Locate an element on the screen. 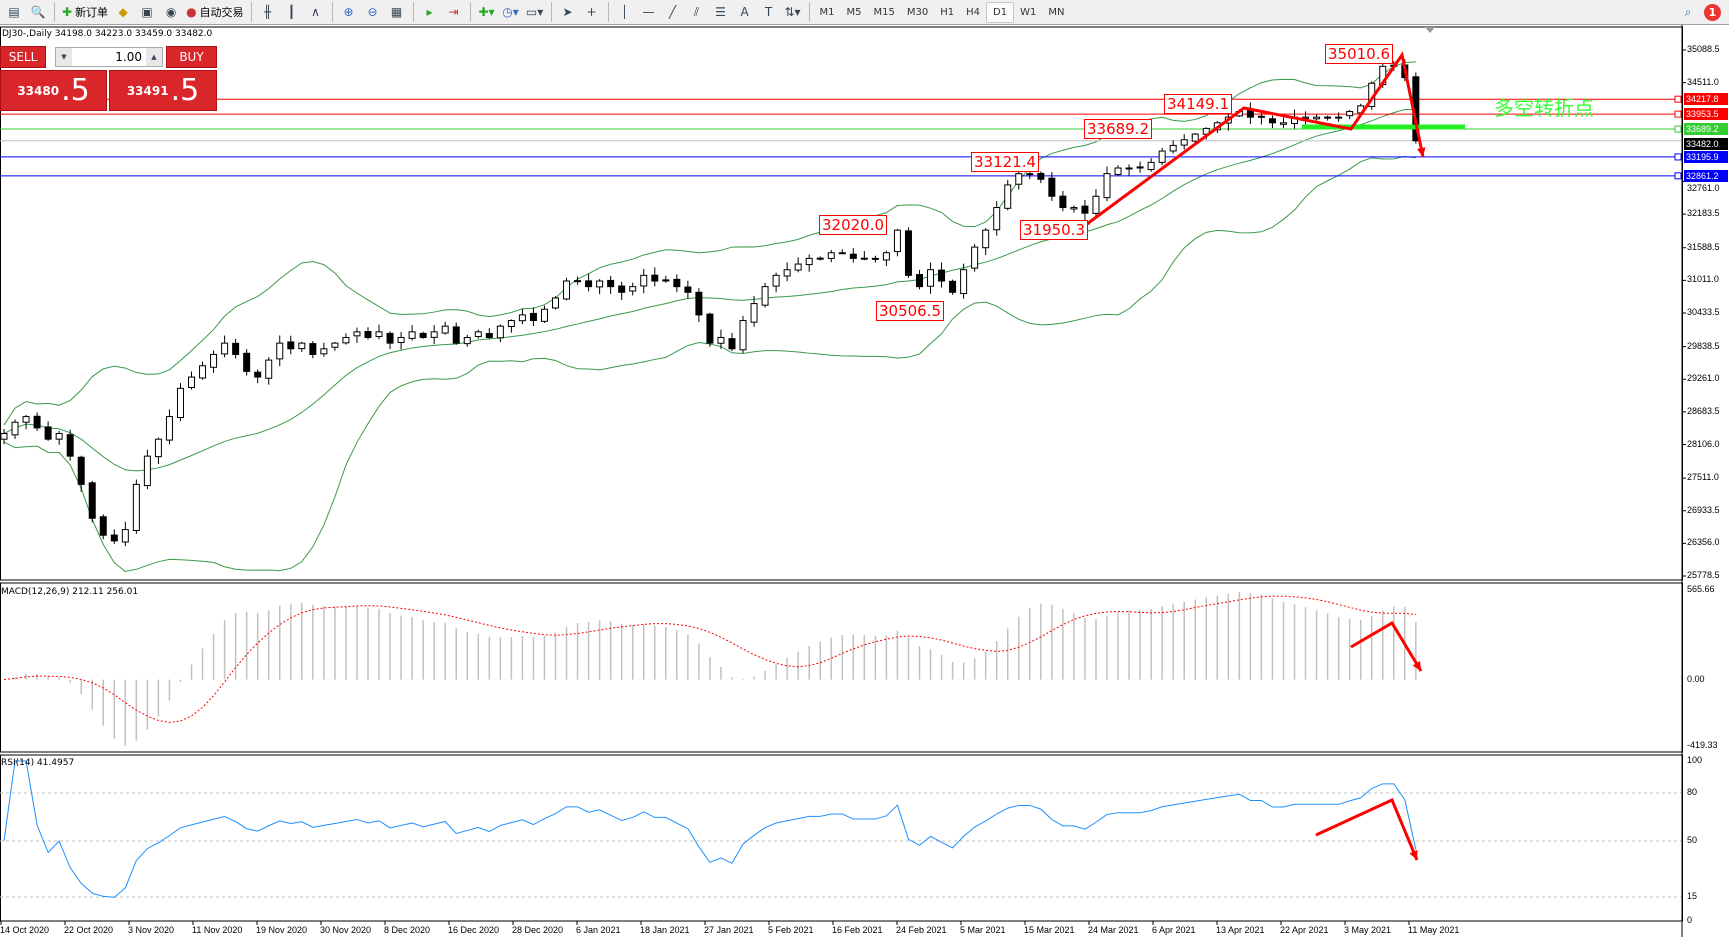  date-axis-label: 5 Feb 2021 is located at coordinates (791, 930).